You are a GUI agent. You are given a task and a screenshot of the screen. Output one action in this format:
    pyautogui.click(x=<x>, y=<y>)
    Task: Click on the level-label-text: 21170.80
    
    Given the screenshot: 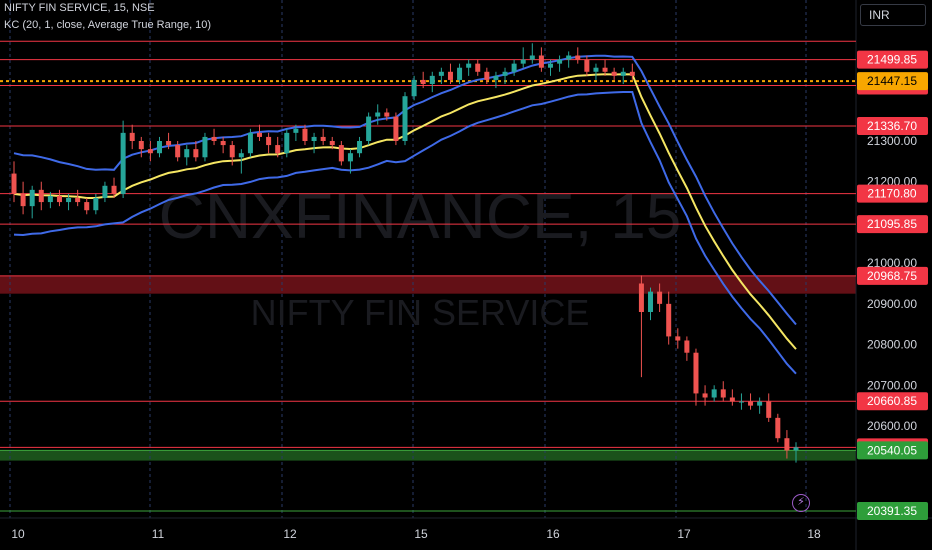 What is the action you would take?
    pyautogui.click(x=891, y=194)
    